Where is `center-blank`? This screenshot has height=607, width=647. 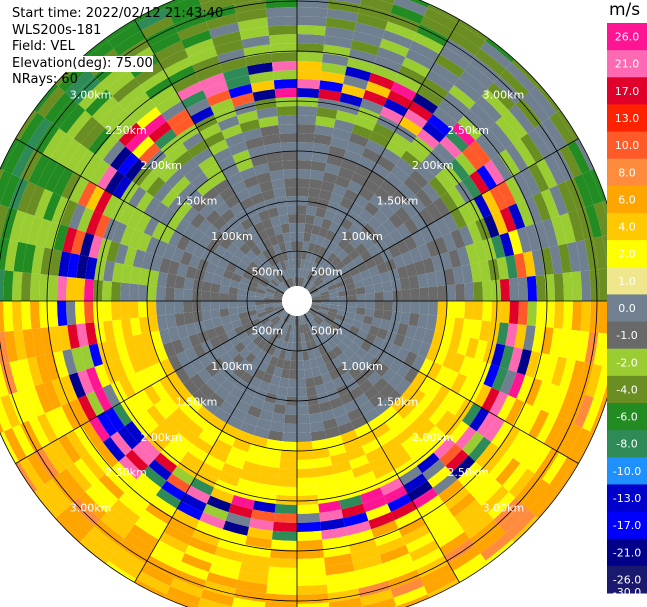
center-blank is located at coordinates (297, 301).